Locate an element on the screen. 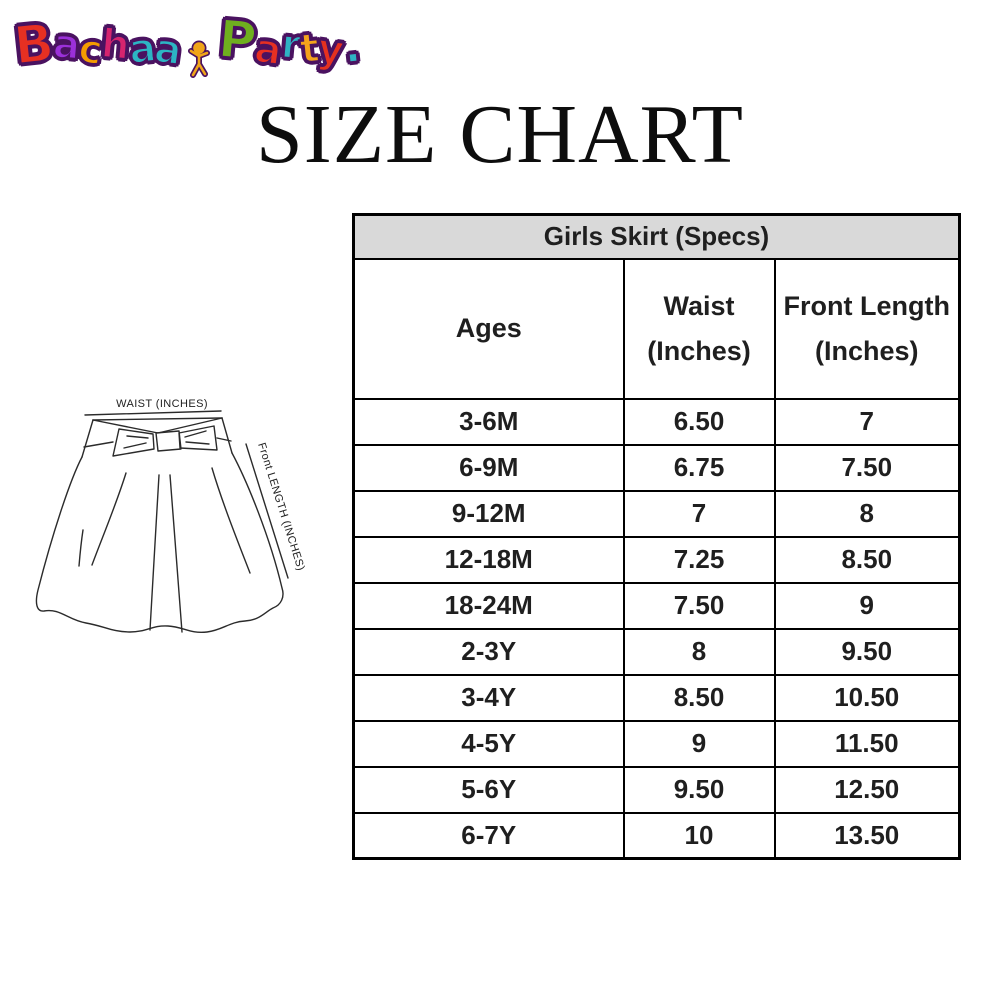  front-length-cell: 10.50 is located at coordinates (867, 697).